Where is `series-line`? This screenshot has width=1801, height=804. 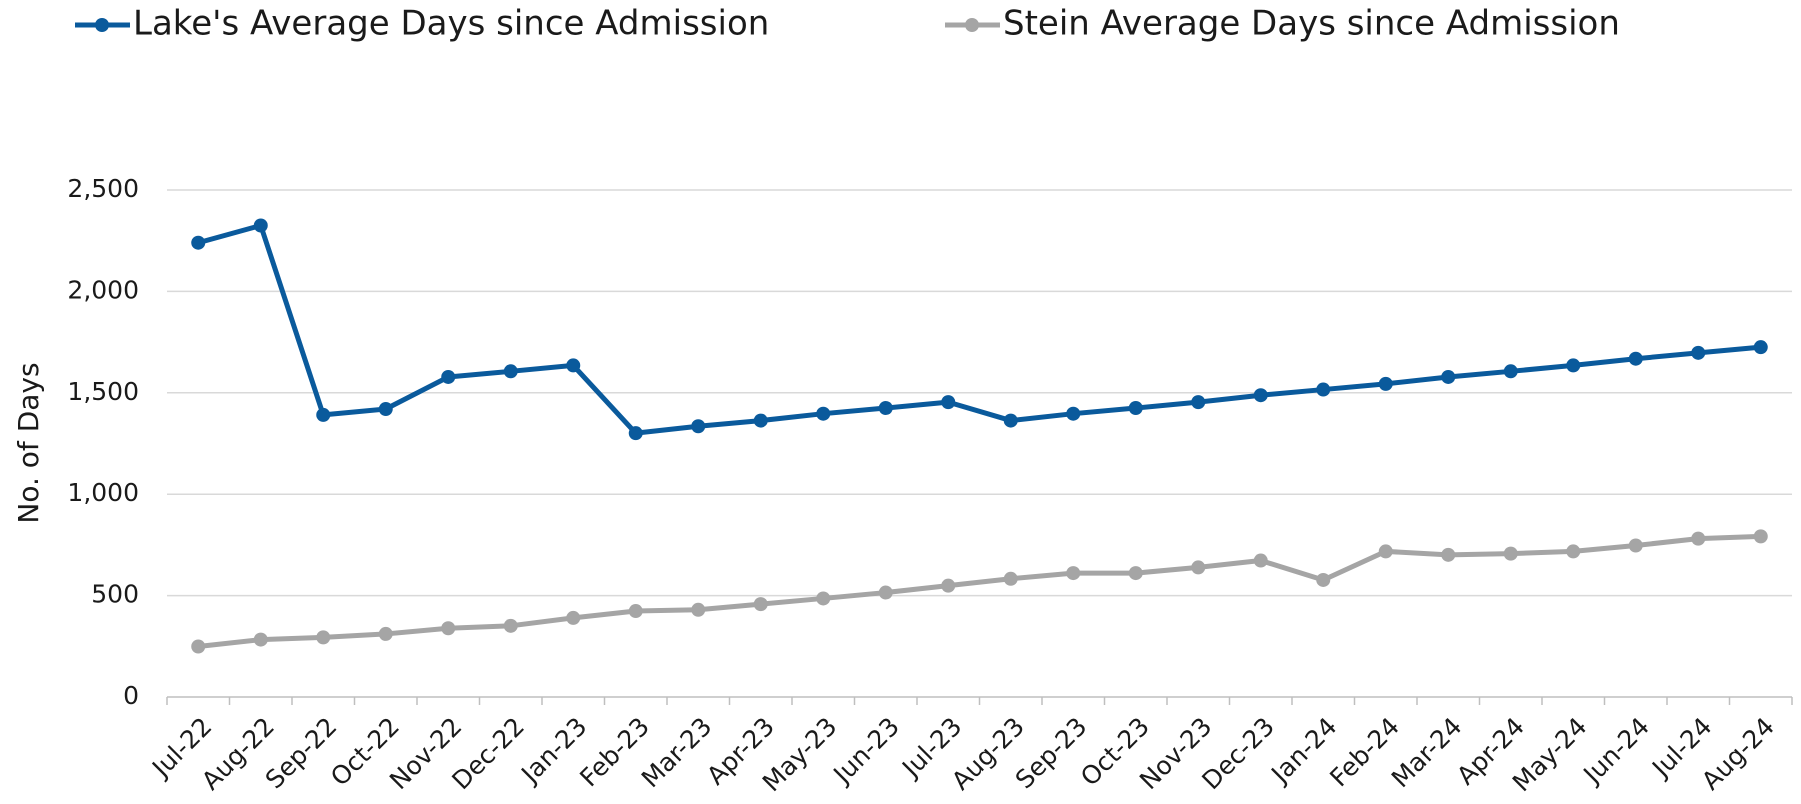 series-line is located at coordinates (979, 591).